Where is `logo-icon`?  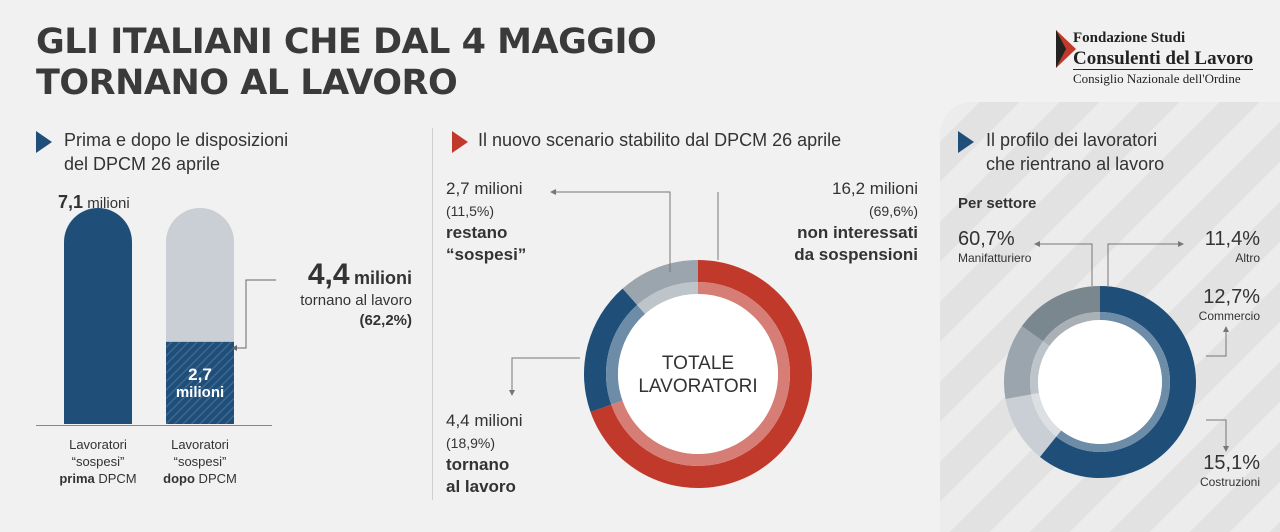
logo-icon is located at coordinates (1066, 49).